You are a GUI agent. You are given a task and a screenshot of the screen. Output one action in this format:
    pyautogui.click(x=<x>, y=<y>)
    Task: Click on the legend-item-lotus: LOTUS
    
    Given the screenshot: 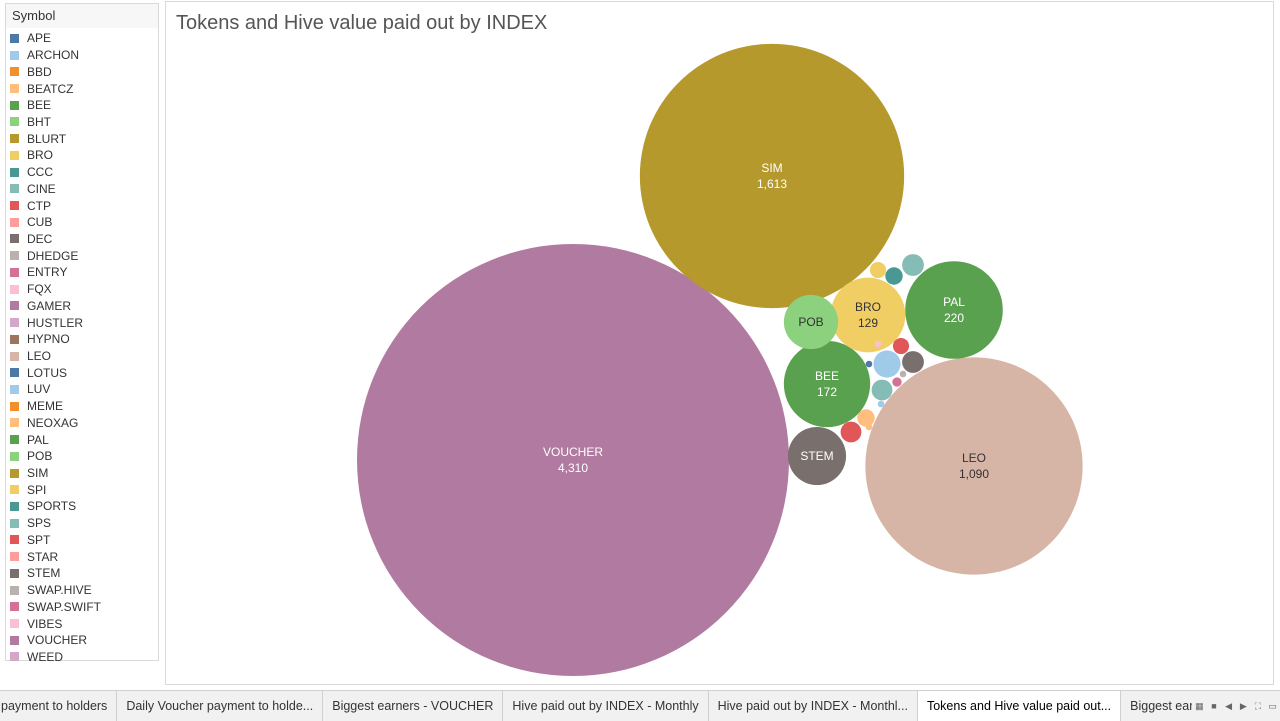 What is the action you would take?
    pyautogui.click(x=82, y=372)
    